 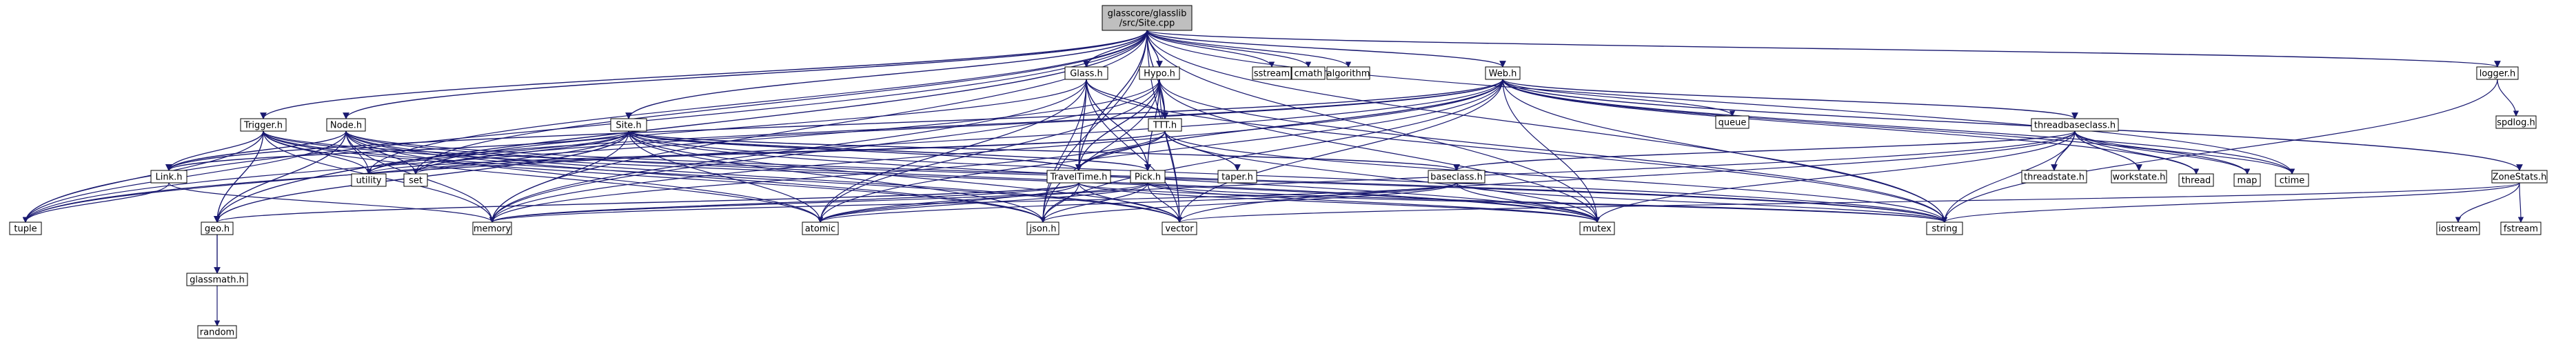 What do you see at coordinates (2108, 150) in the screenshot?
I see `edge-tbase-to-wstate` at bounding box center [2108, 150].